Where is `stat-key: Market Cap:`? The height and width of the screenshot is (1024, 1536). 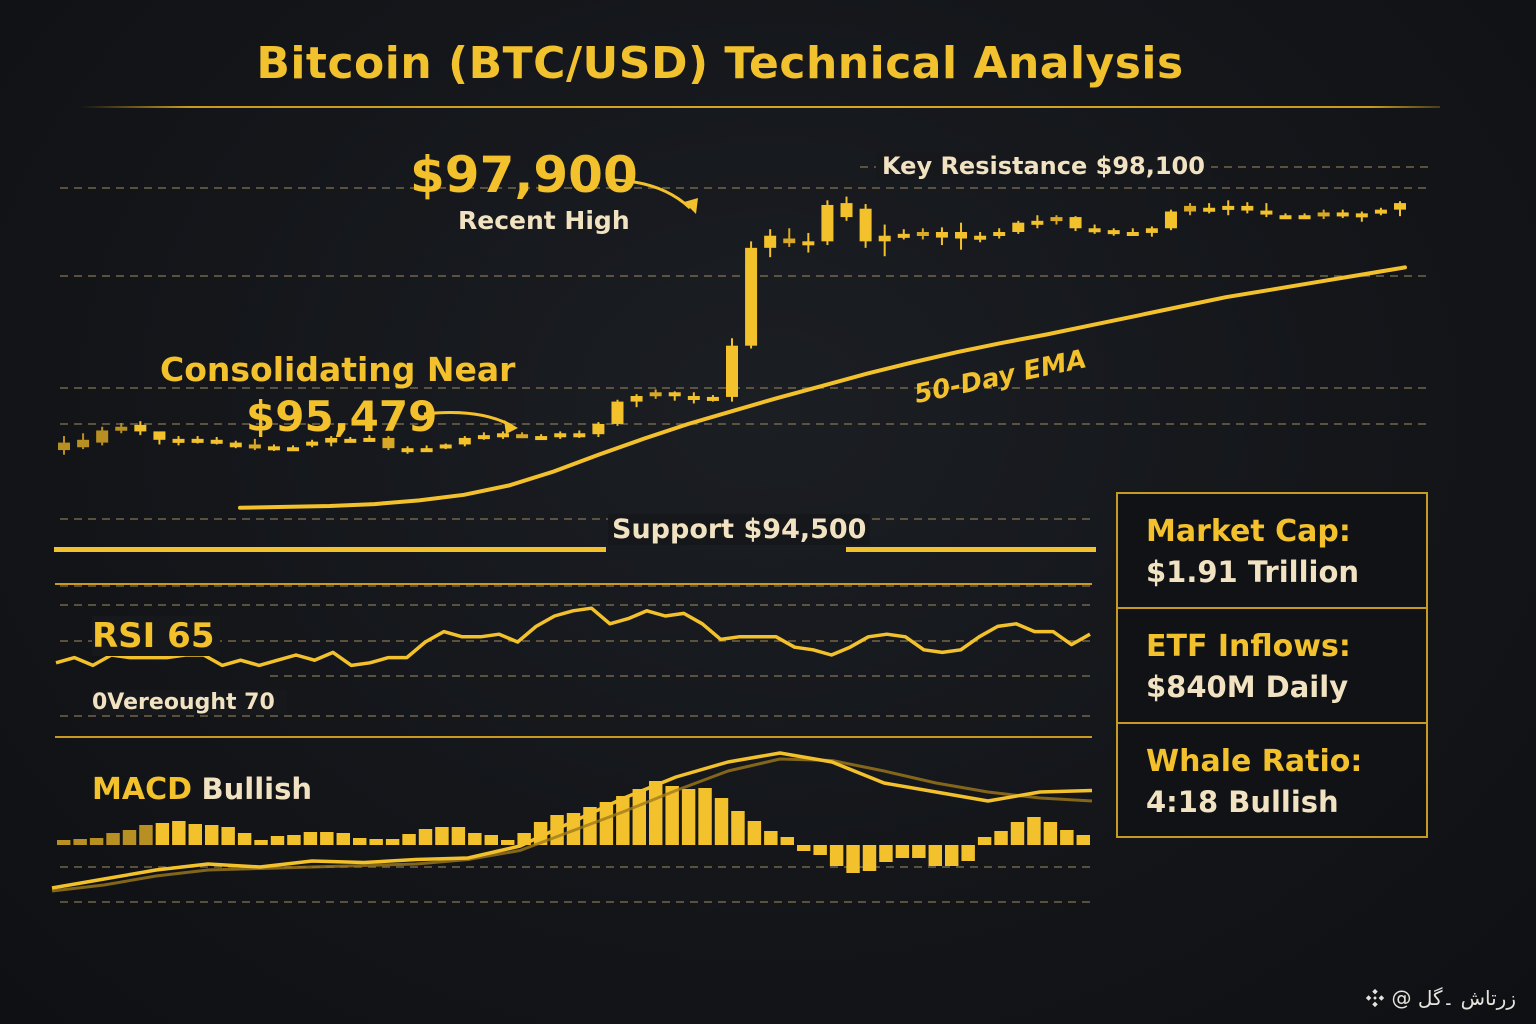
stat-key: Market Cap: is located at coordinates (1248, 531).